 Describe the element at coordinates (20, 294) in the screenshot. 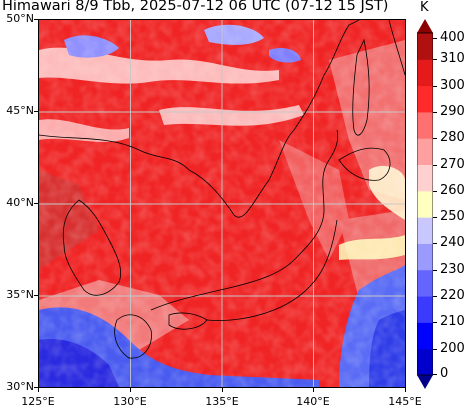

I see `y-label-35n: 35°N` at that location.